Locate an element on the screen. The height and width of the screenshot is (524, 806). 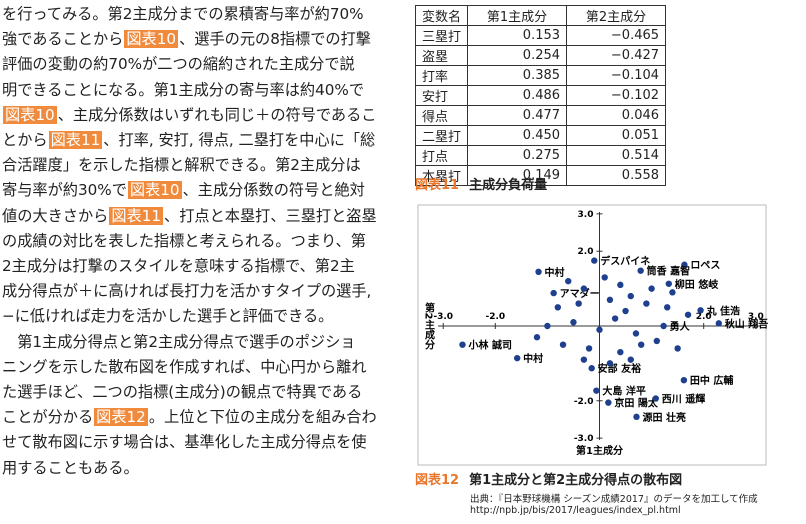
point-label: 筒香 嘉智 is located at coordinates (668, 271).